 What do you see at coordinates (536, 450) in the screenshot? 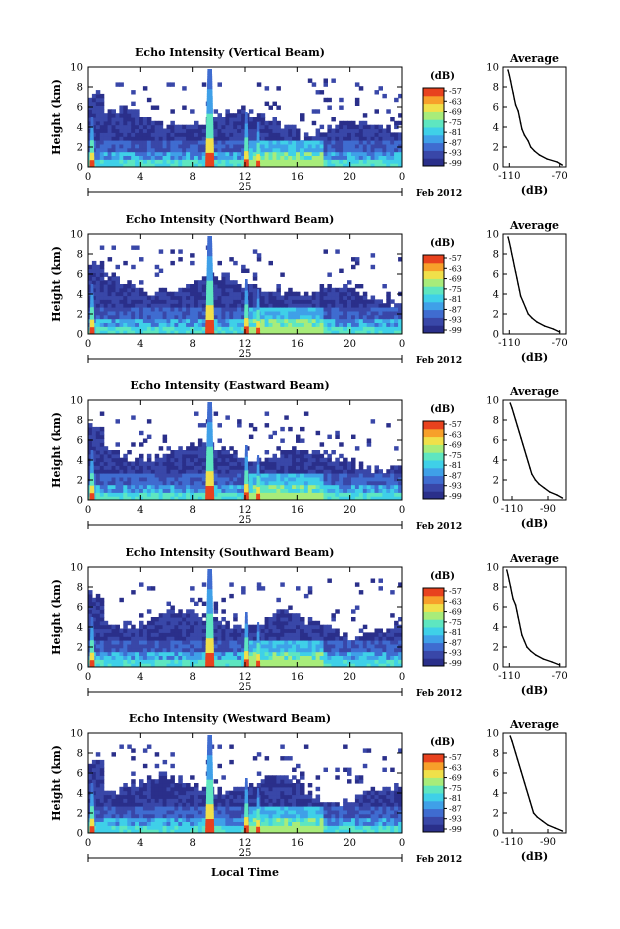
I see `profile-line` at bounding box center [536, 450].